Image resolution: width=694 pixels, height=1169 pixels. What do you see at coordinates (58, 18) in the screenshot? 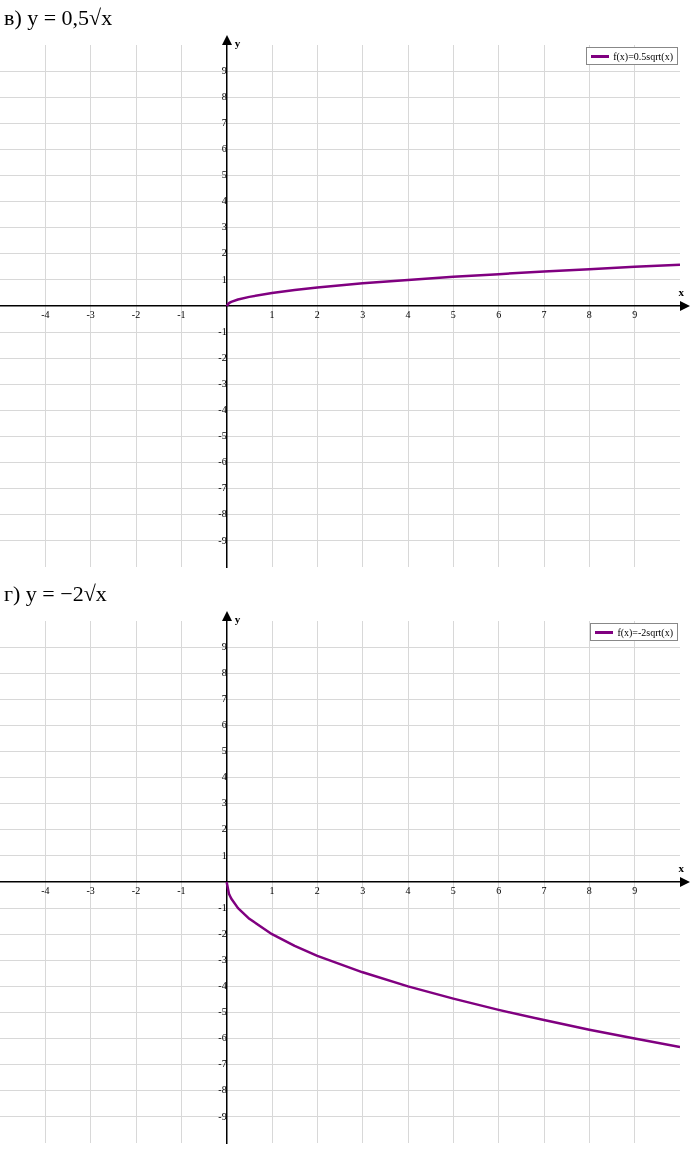
I see `chart-title: в) y = 0,5√x` at bounding box center [58, 18].